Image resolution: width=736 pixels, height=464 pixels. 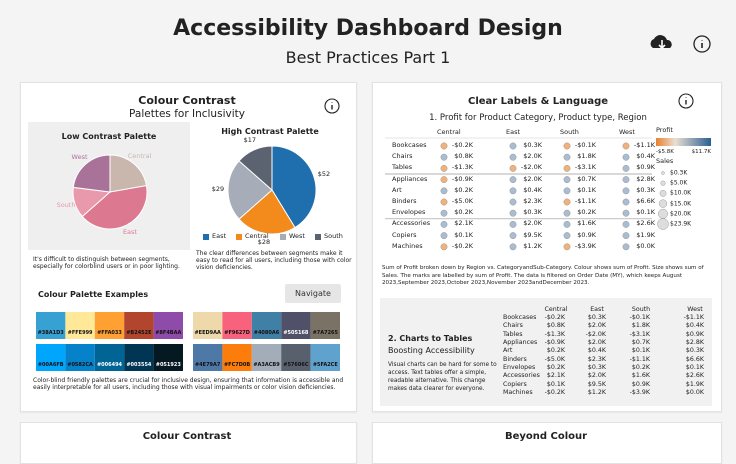 I want to click on swatch-label: #B2452E, so click(x=139, y=333).